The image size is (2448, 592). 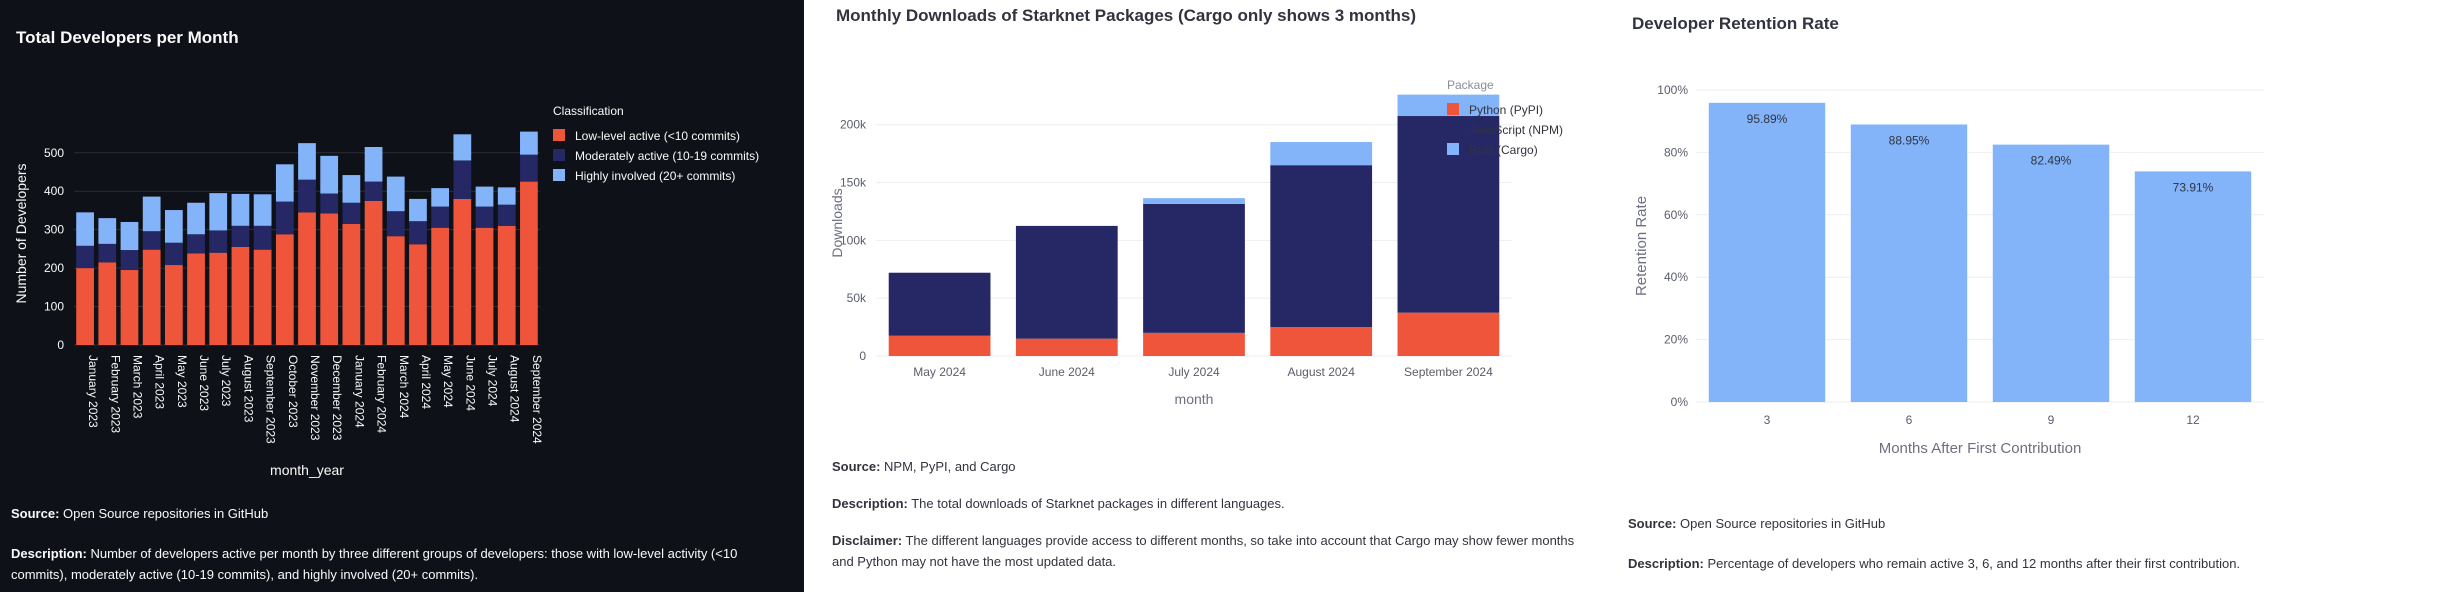 What do you see at coordinates (359, 391) in the screenshot?
I see `x-tick-label: January 2024` at bounding box center [359, 391].